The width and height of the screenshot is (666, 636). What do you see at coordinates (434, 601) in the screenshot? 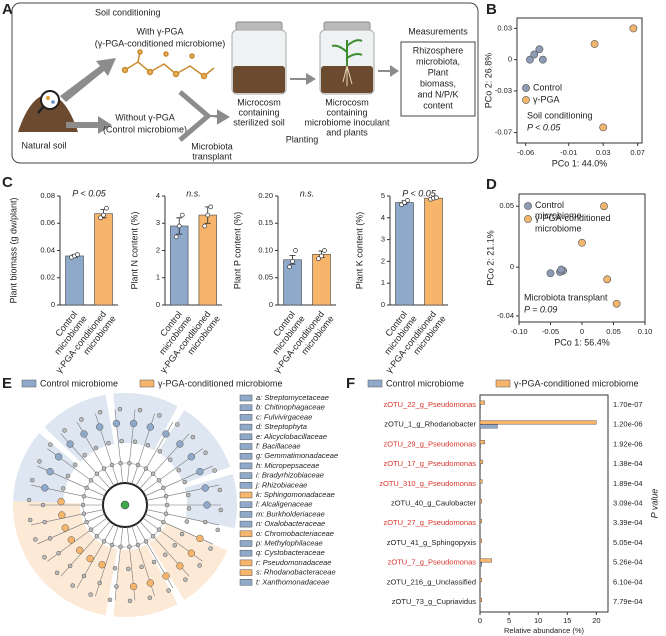
I see `category-label: zOTU_73_g_Cupriavidus` at bounding box center [434, 601].